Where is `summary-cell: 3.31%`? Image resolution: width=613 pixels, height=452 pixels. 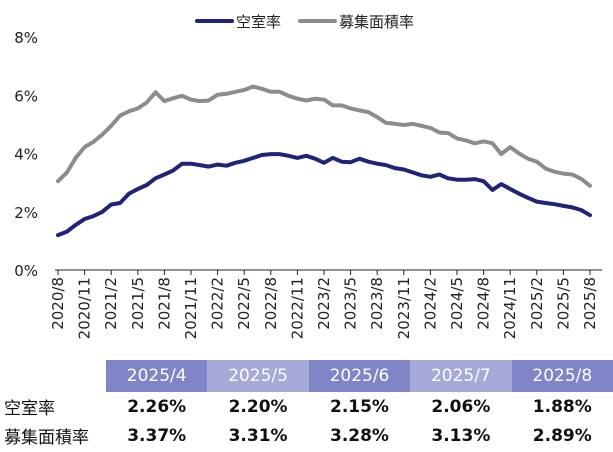 summary-cell: 3.31% is located at coordinates (258, 435).